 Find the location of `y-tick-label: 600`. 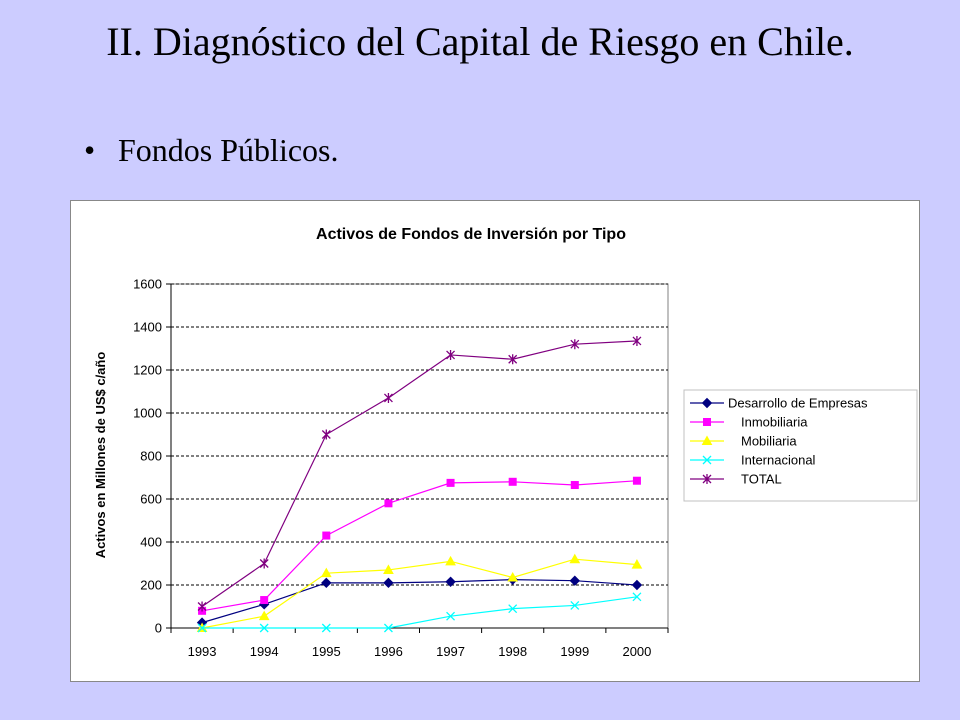

y-tick-label: 600 is located at coordinates (151, 499).